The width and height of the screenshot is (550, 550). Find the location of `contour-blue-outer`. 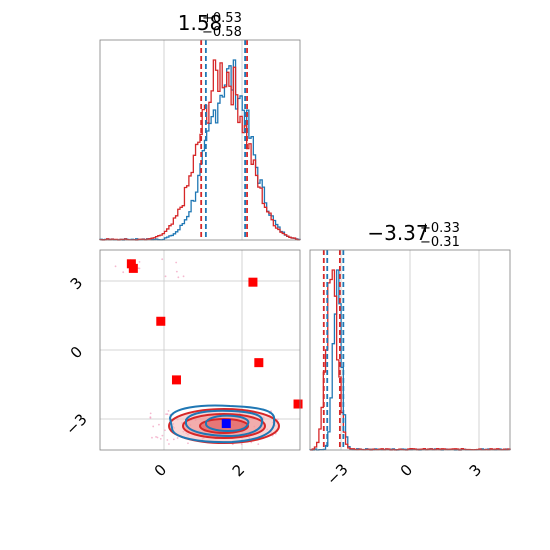

contour-blue-outer is located at coordinates (222, 424).